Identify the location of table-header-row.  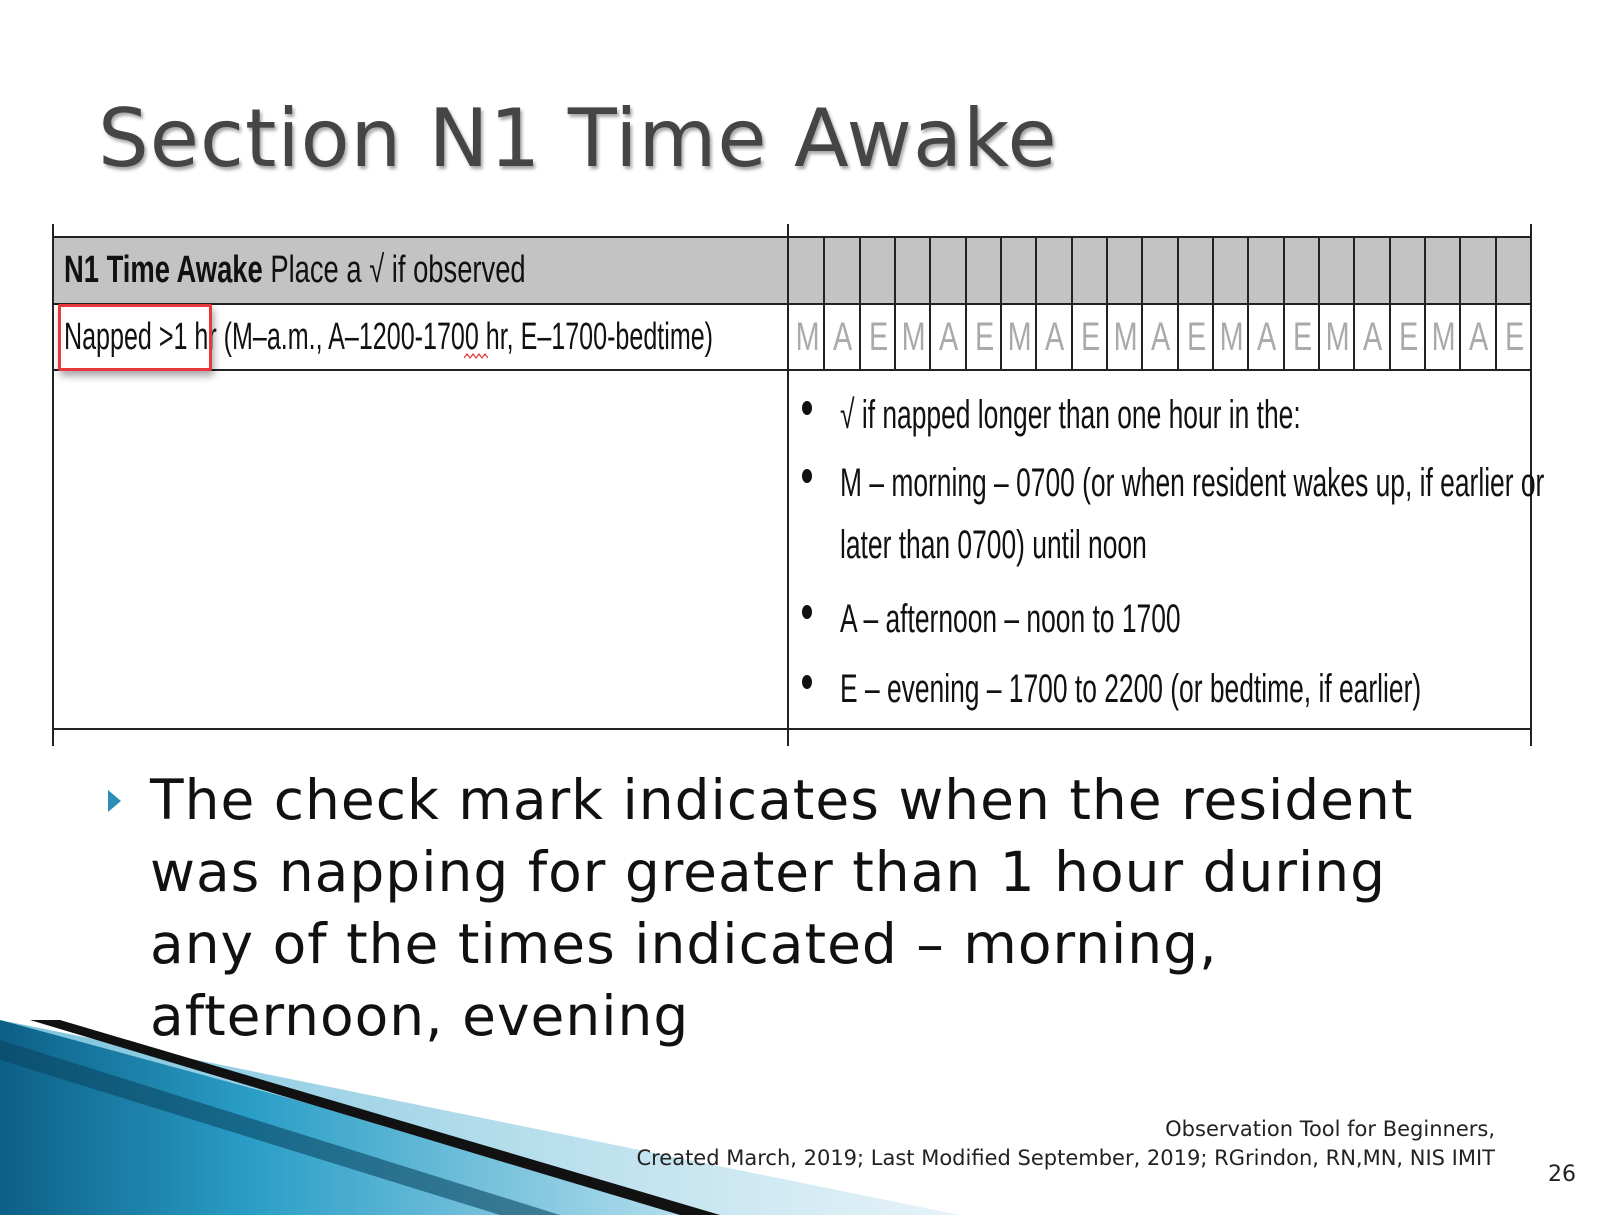
(792, 270).